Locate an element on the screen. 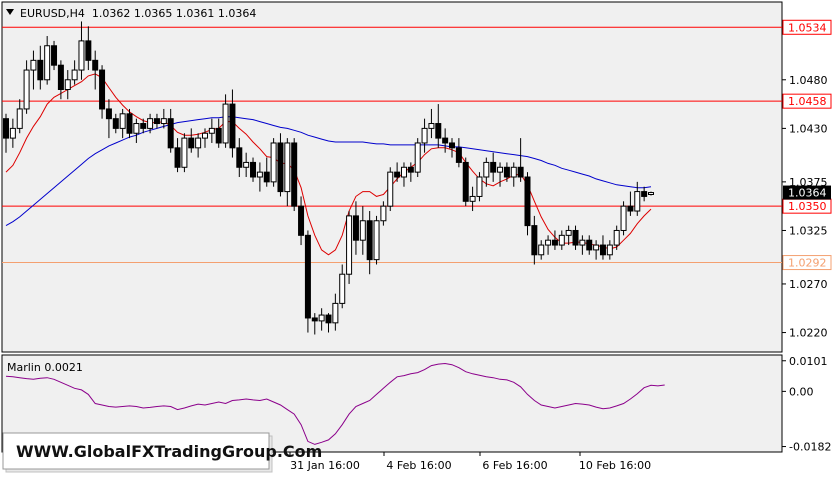 The height and width of the screenshot is (480, 838). level-tag-2: 1.0350 is located at coordinates (807, 206).